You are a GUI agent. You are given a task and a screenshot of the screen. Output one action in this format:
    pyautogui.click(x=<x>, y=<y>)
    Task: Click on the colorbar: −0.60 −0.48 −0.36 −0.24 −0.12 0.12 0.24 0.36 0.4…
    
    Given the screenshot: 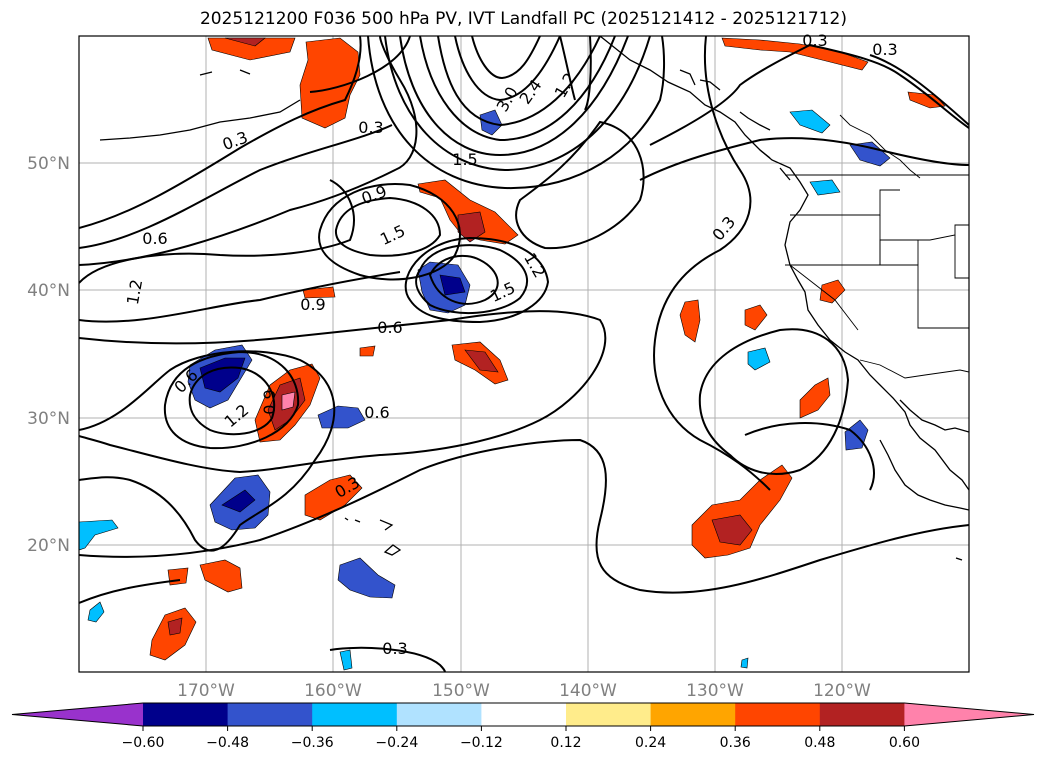 What is the action you would take?
    pyautogui.click(x=523, y=726)
    